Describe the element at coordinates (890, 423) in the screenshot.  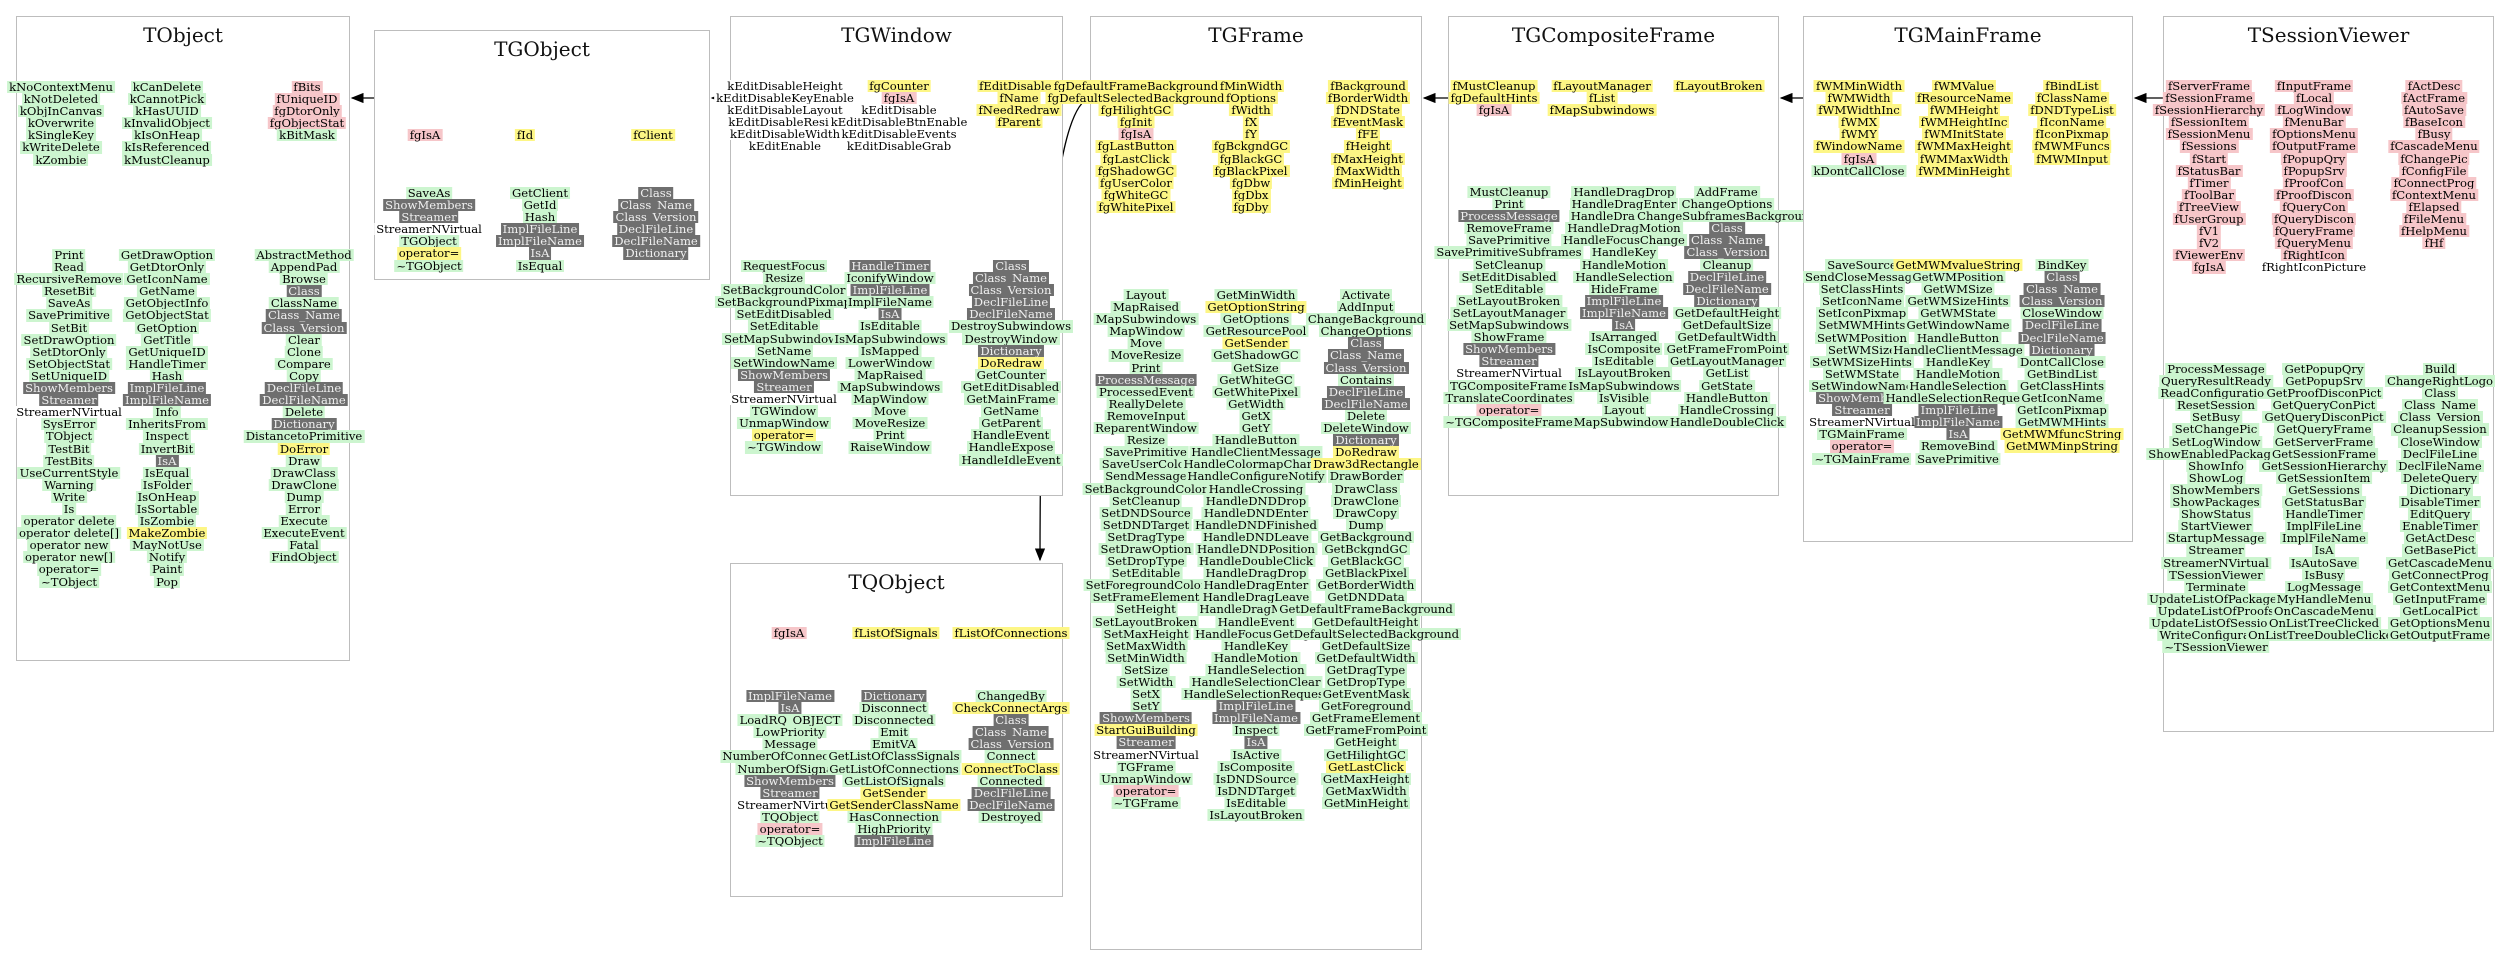
I see `method-label: MoveResize` at that location.